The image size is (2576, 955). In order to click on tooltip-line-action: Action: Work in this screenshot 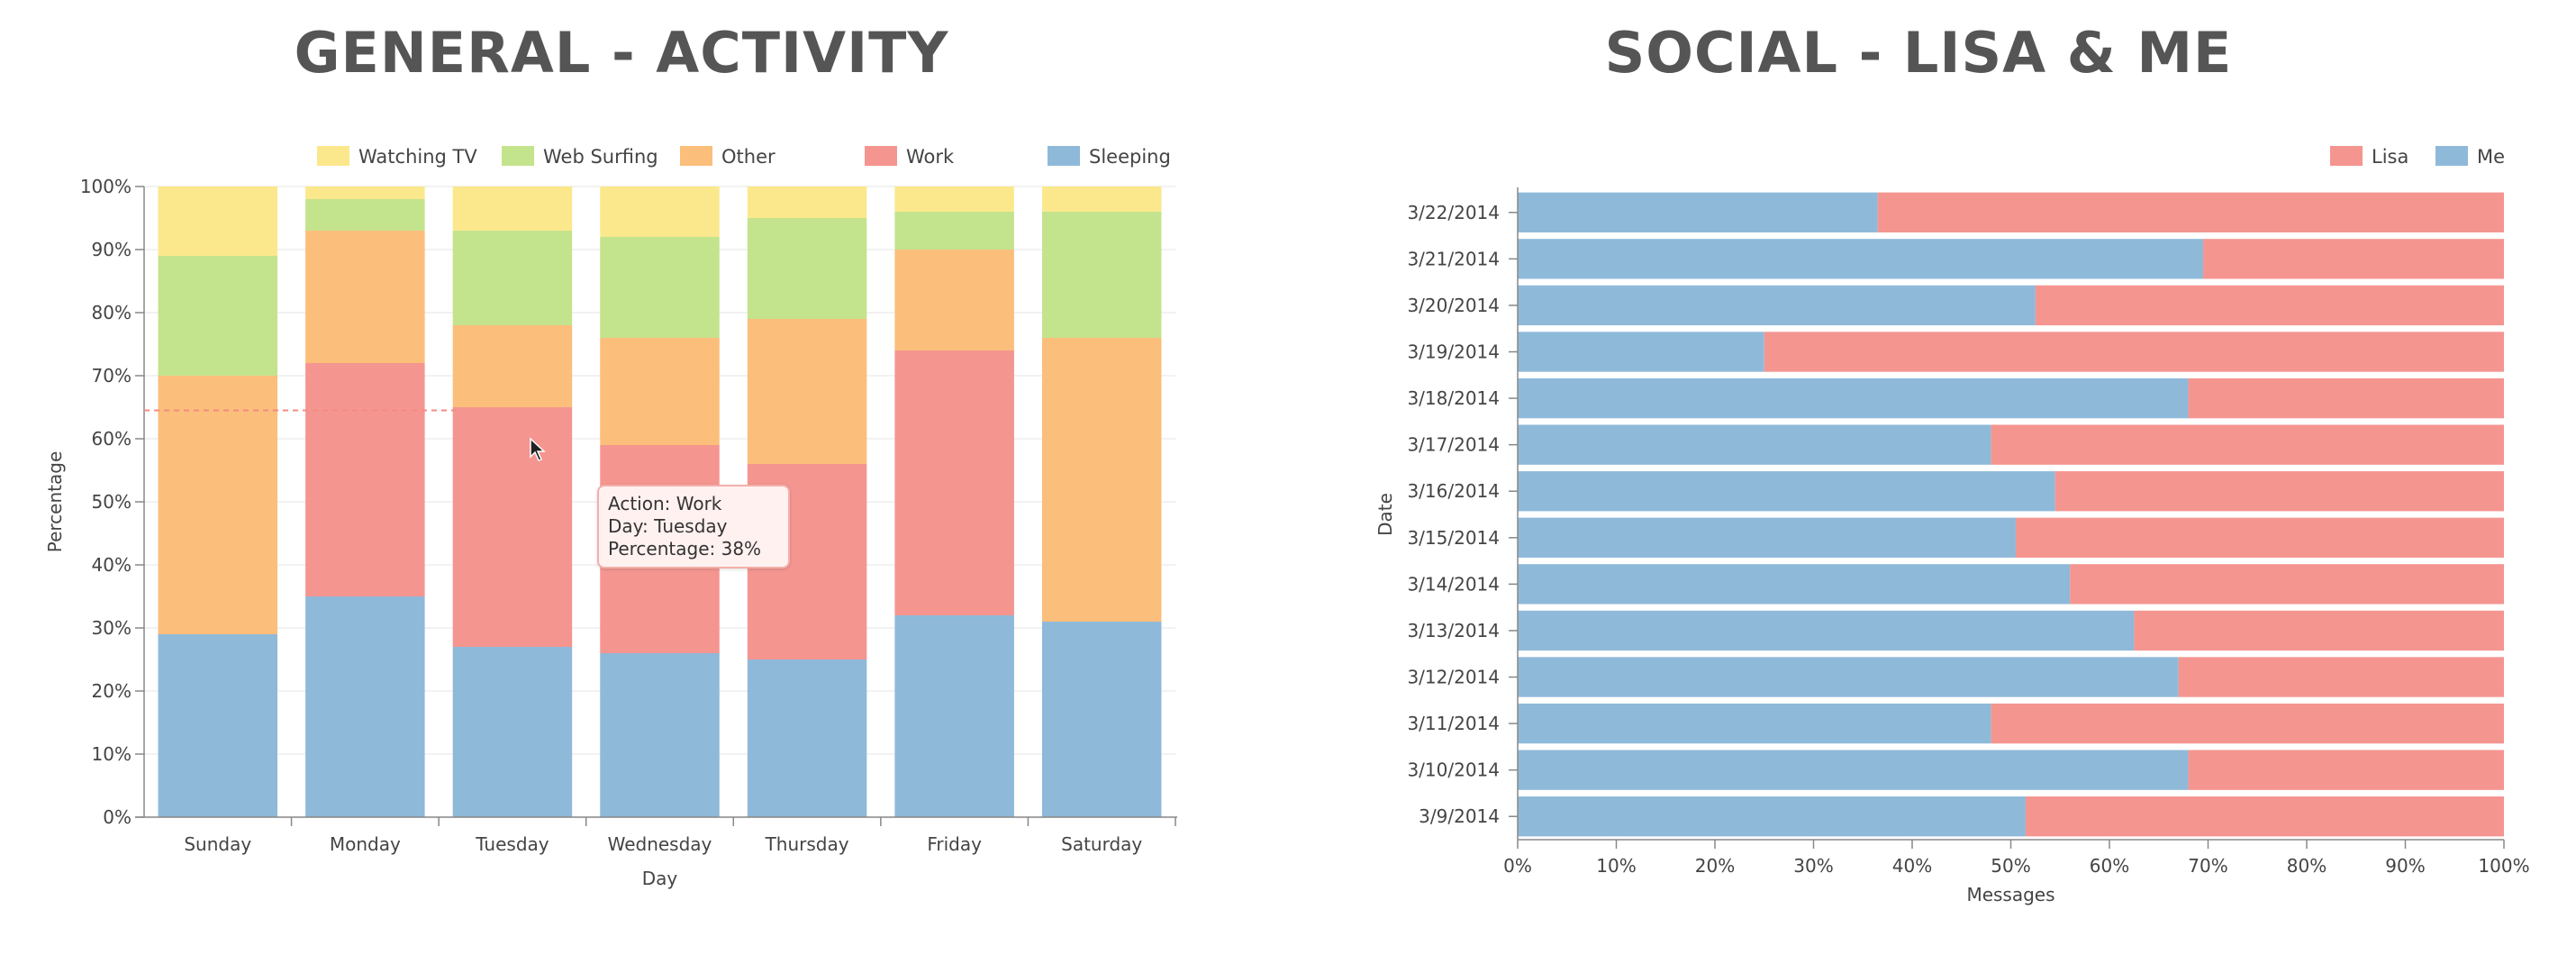, I will do `click(665, 504)`.